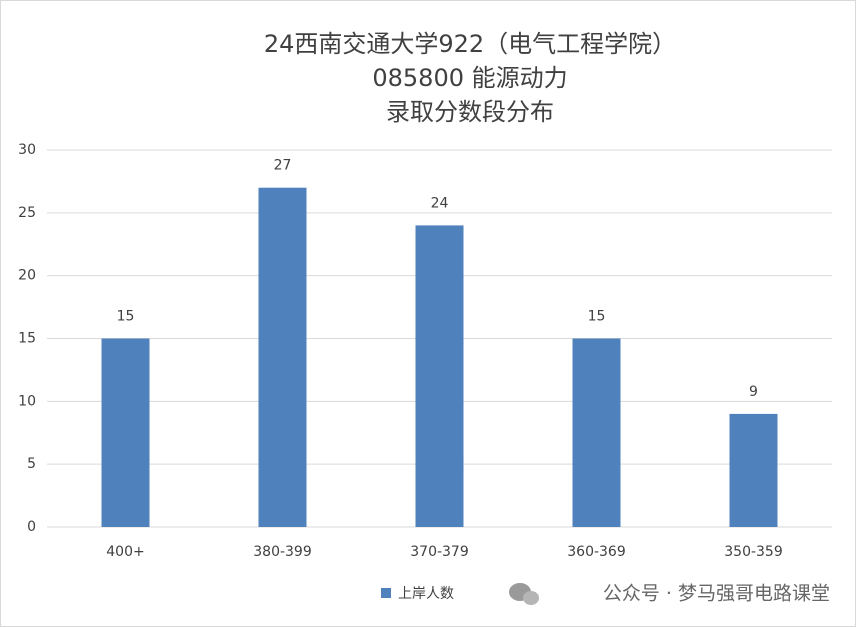 The image size is (856, 627). Describe the element at coordinates (31, 527) in the screenshot. I see `y-tick-label: 0` at that location.